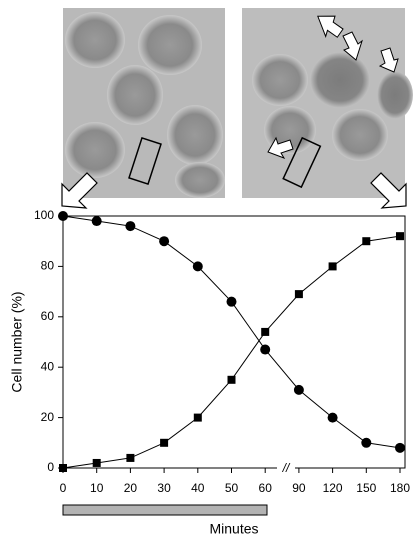 The height and width of the screenshot is (538, 417). I want to click on micrograph-before, so click(144, 103).